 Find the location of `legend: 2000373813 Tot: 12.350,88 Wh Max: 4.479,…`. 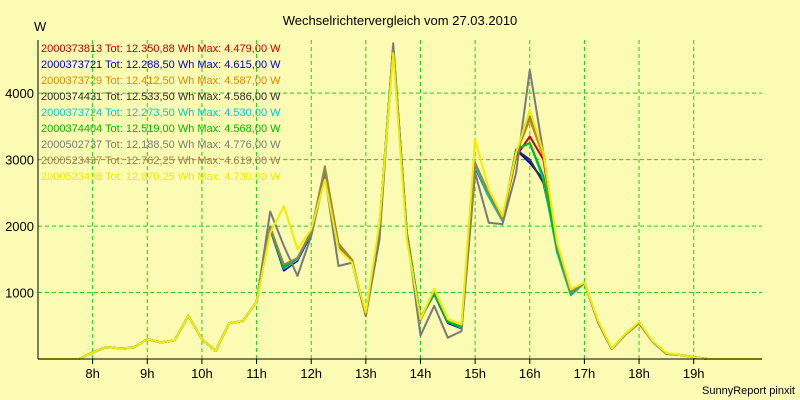

legend: 2000373813 Tot: 12.350,88 Wh Max: 4.479,… is located at coordinates (161, 113).